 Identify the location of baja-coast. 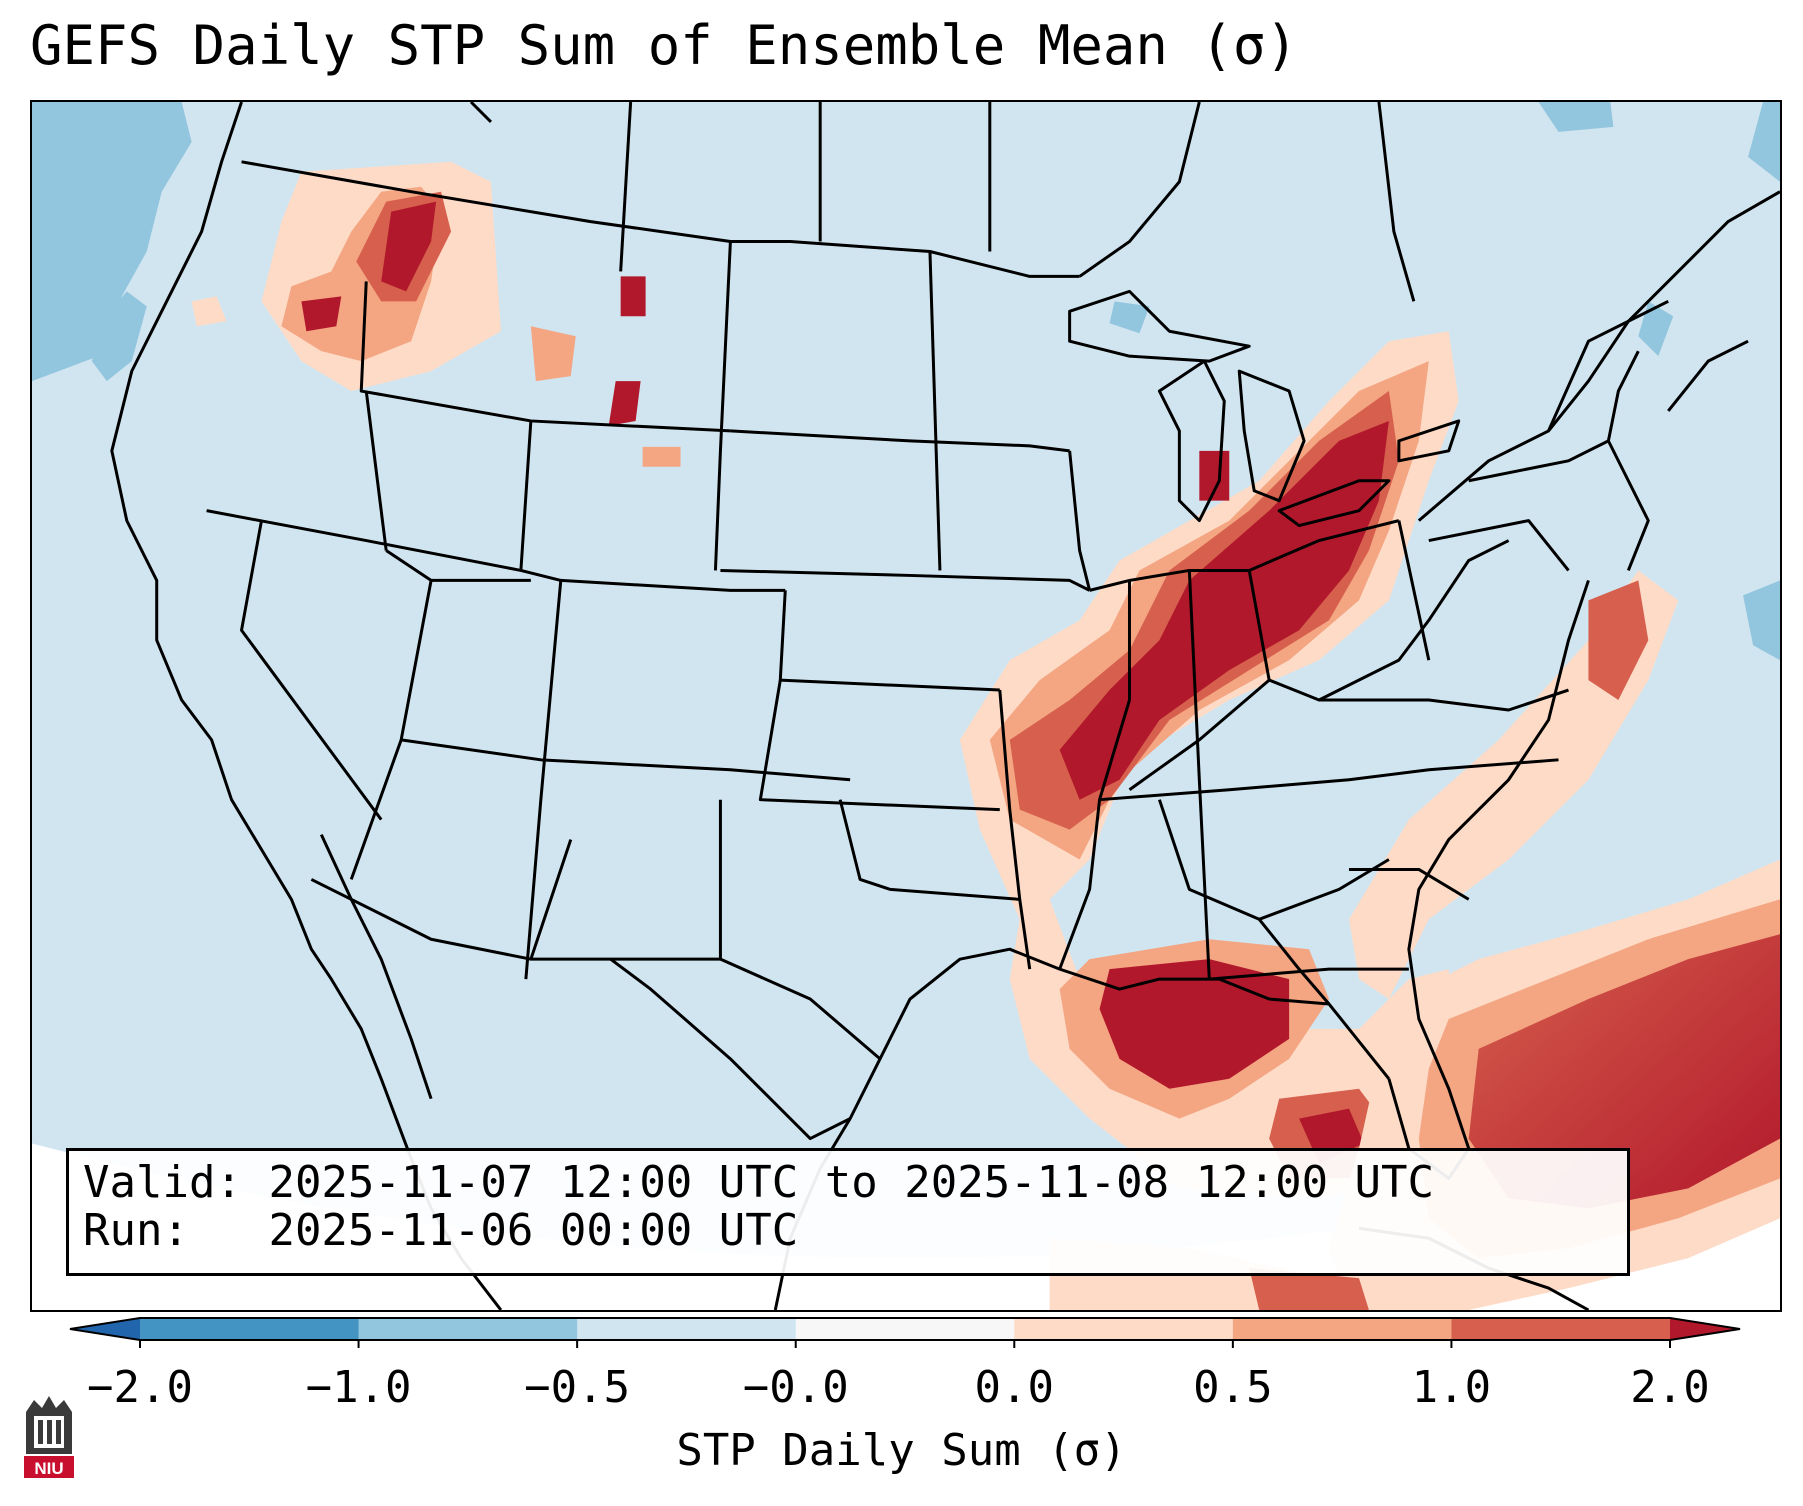
(376, 966).